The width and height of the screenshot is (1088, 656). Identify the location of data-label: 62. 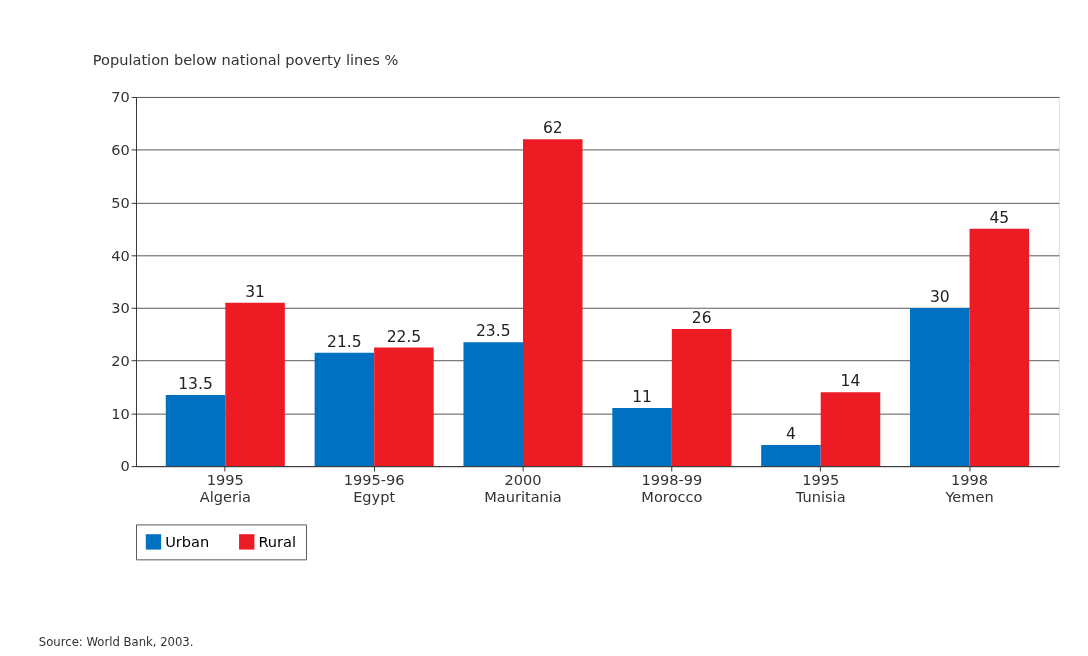
(552, 128).